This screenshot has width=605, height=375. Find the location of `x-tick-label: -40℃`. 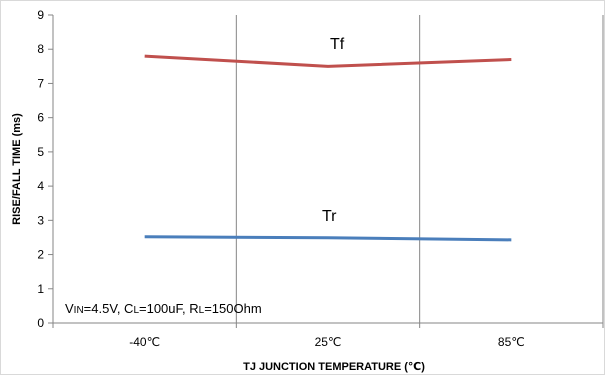

x-tick-label: -40℃ is located at coordinates (144, 342).